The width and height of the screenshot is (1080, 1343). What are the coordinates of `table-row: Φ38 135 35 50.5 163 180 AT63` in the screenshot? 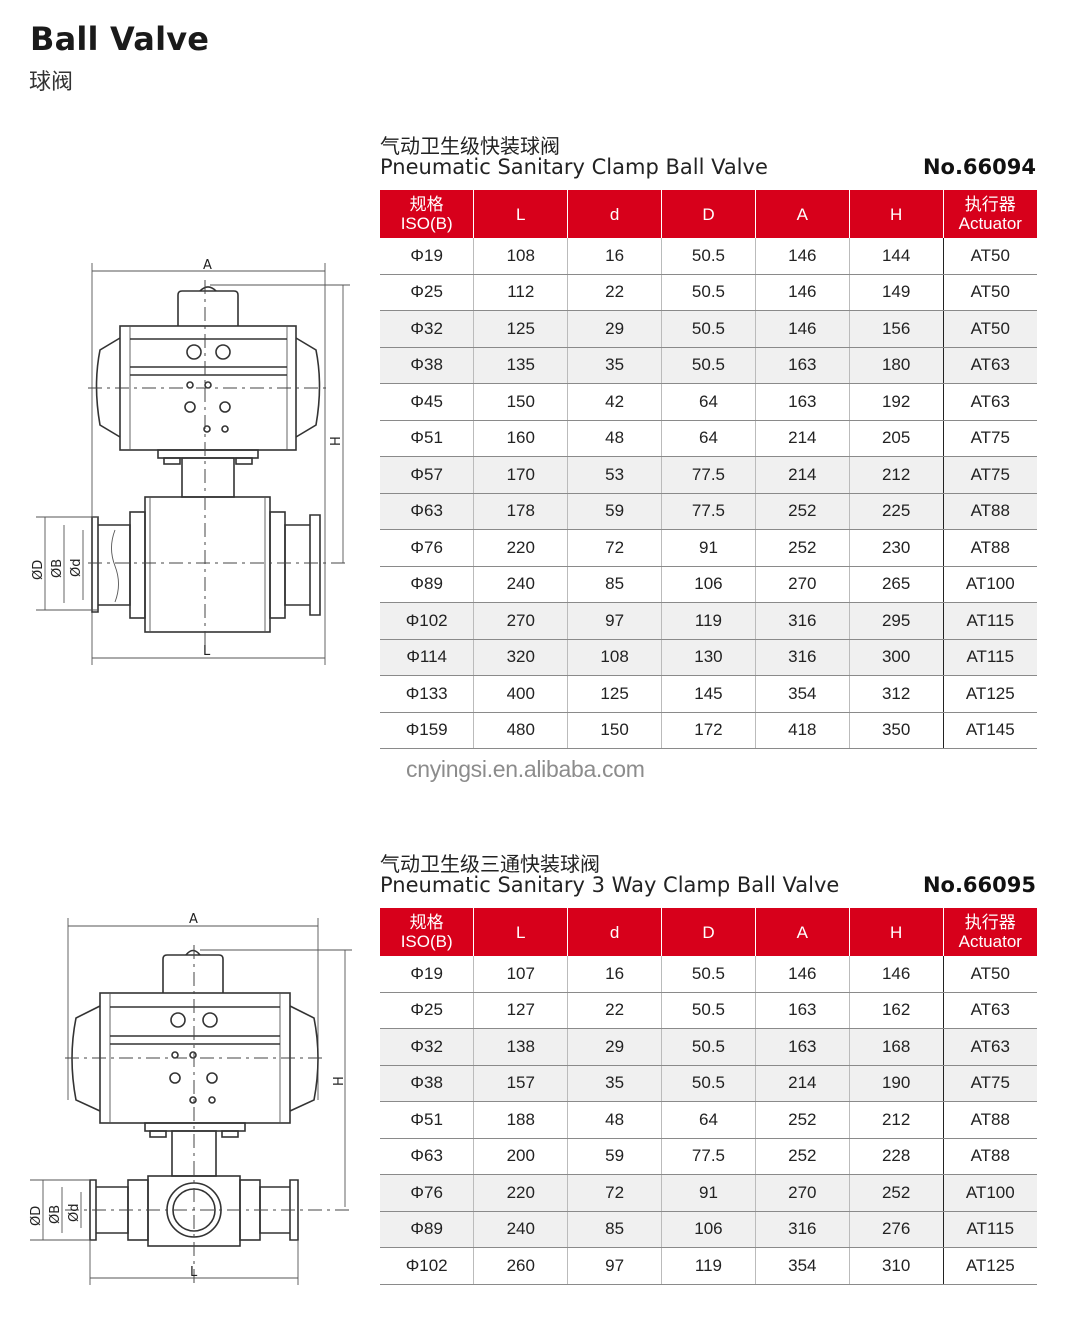 It's located at (708, 365).